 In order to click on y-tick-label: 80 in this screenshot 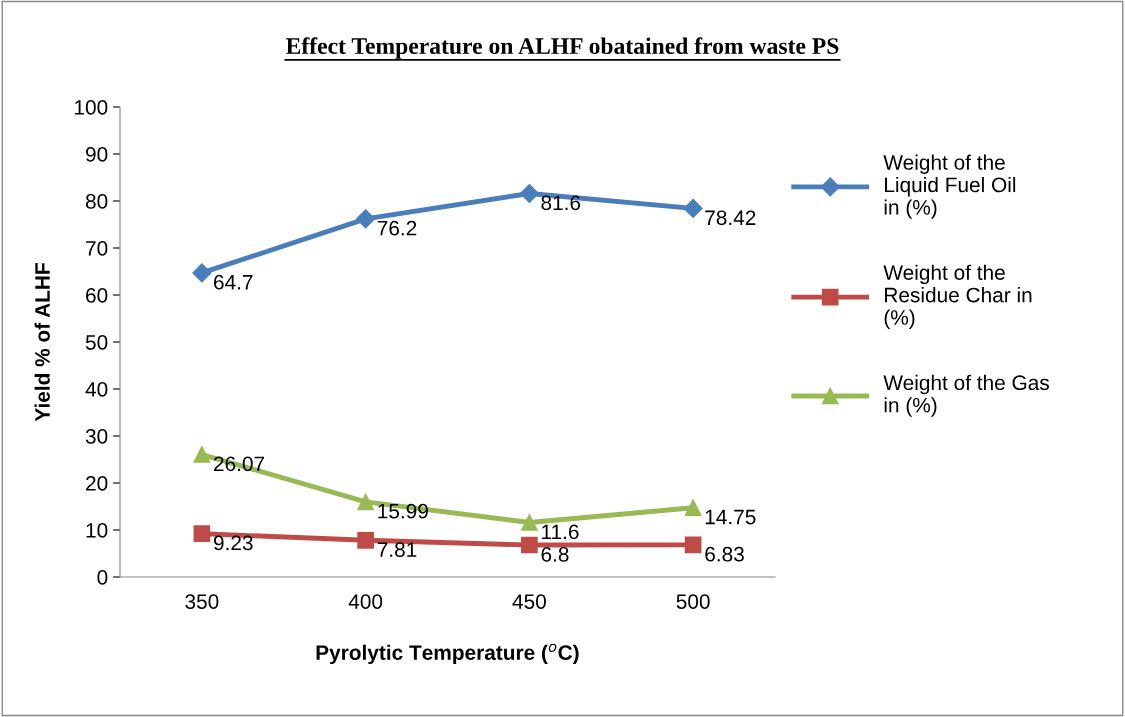, I will do `click(96, 201)`.